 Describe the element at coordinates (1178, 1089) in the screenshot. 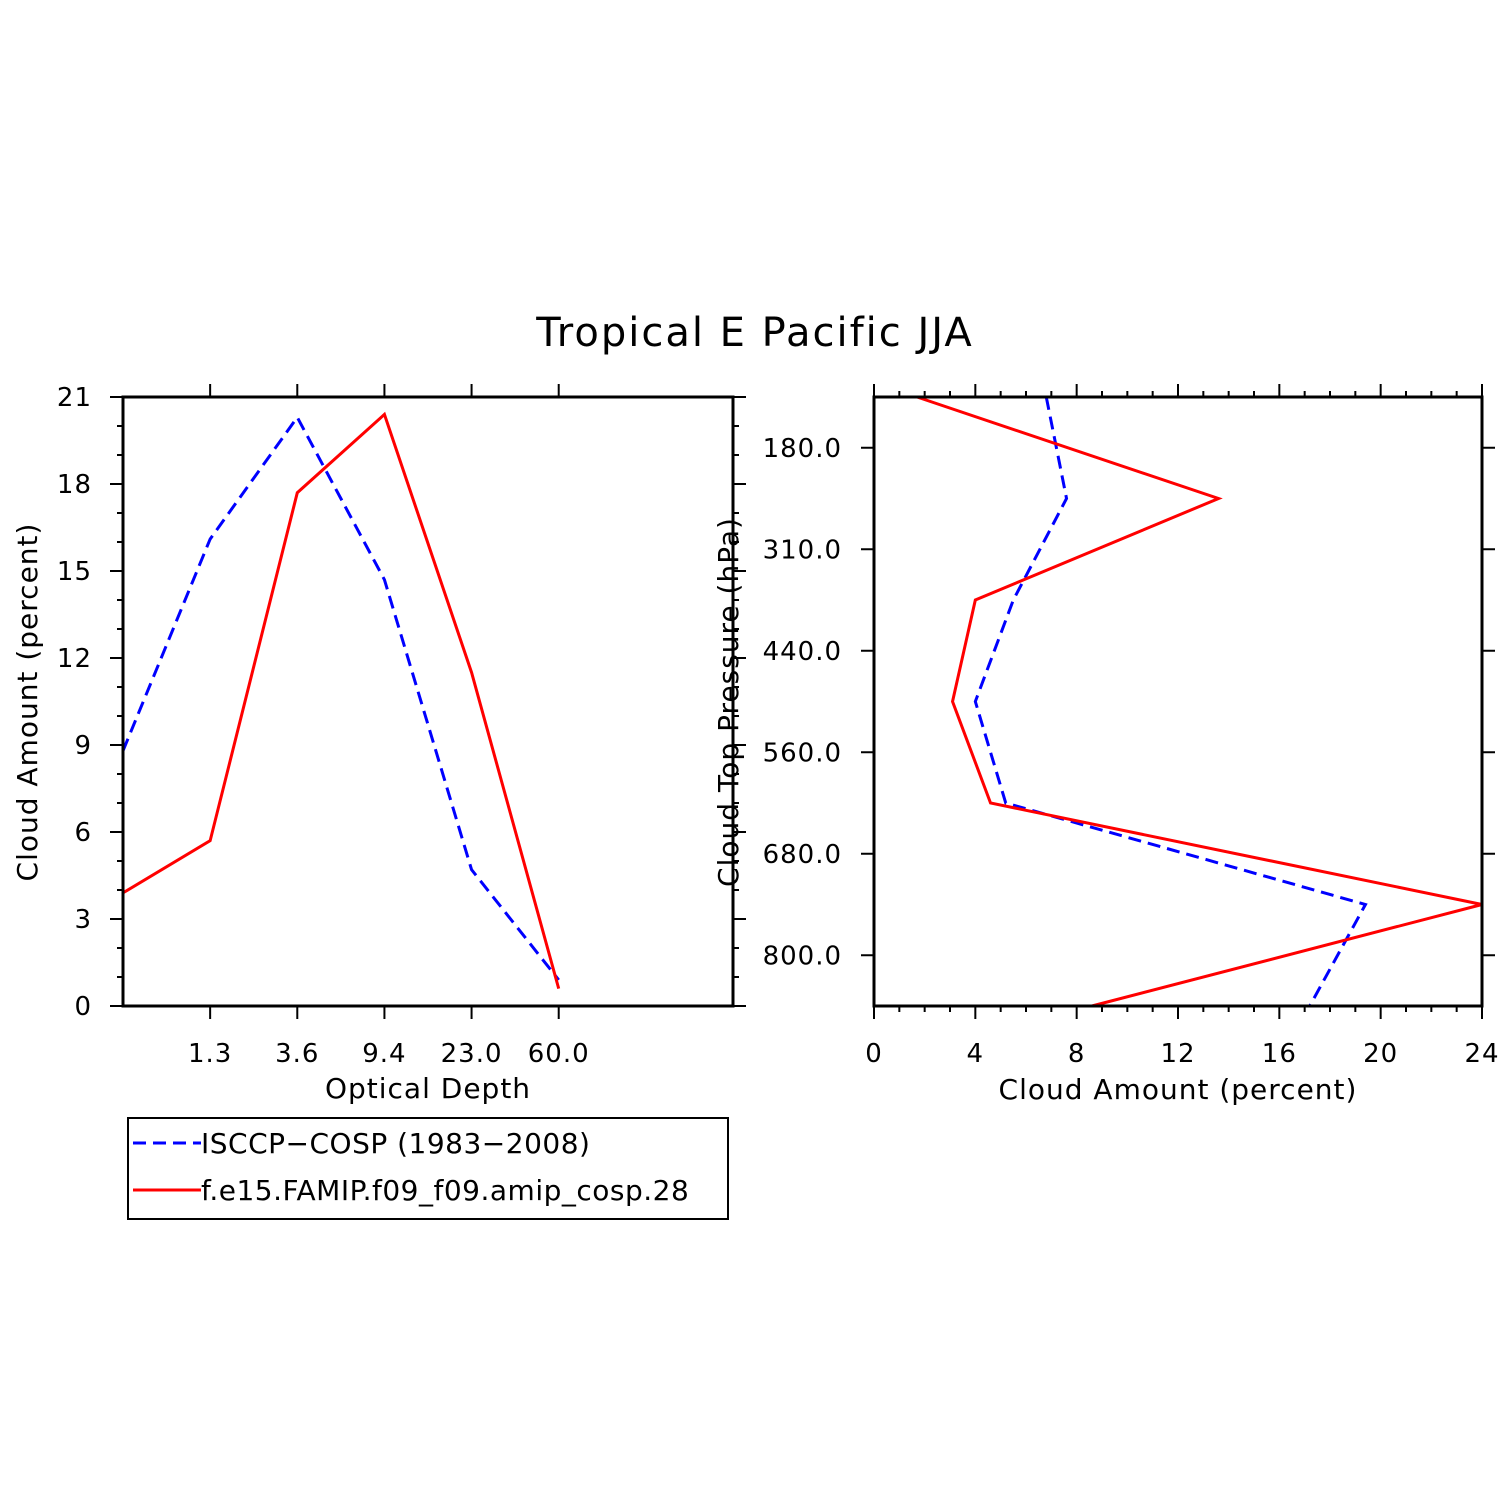

I see `right-x-axis-label: Cloud Amount (percent)` at that location.